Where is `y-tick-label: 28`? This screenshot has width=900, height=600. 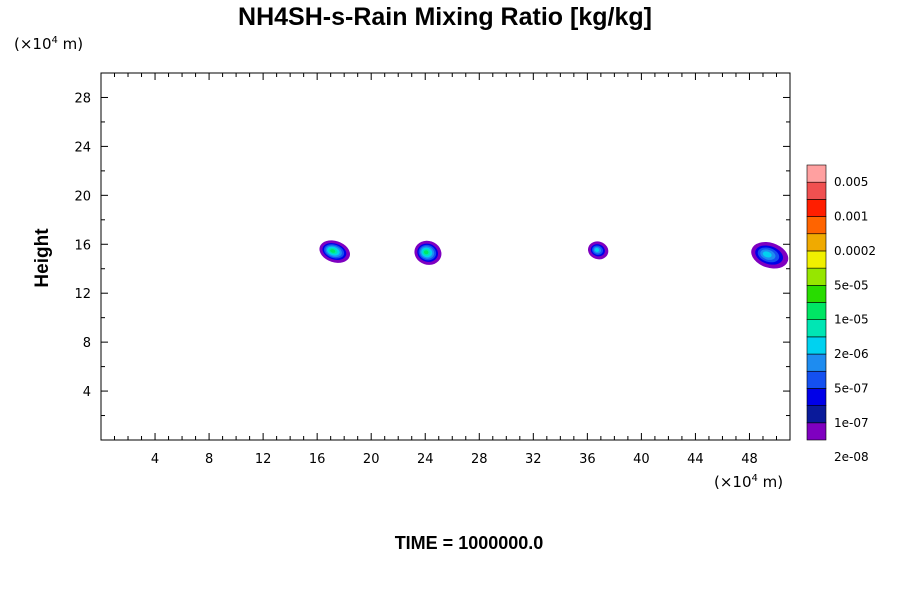
y-tick-label: 28 is located at coordinates (82, 98).